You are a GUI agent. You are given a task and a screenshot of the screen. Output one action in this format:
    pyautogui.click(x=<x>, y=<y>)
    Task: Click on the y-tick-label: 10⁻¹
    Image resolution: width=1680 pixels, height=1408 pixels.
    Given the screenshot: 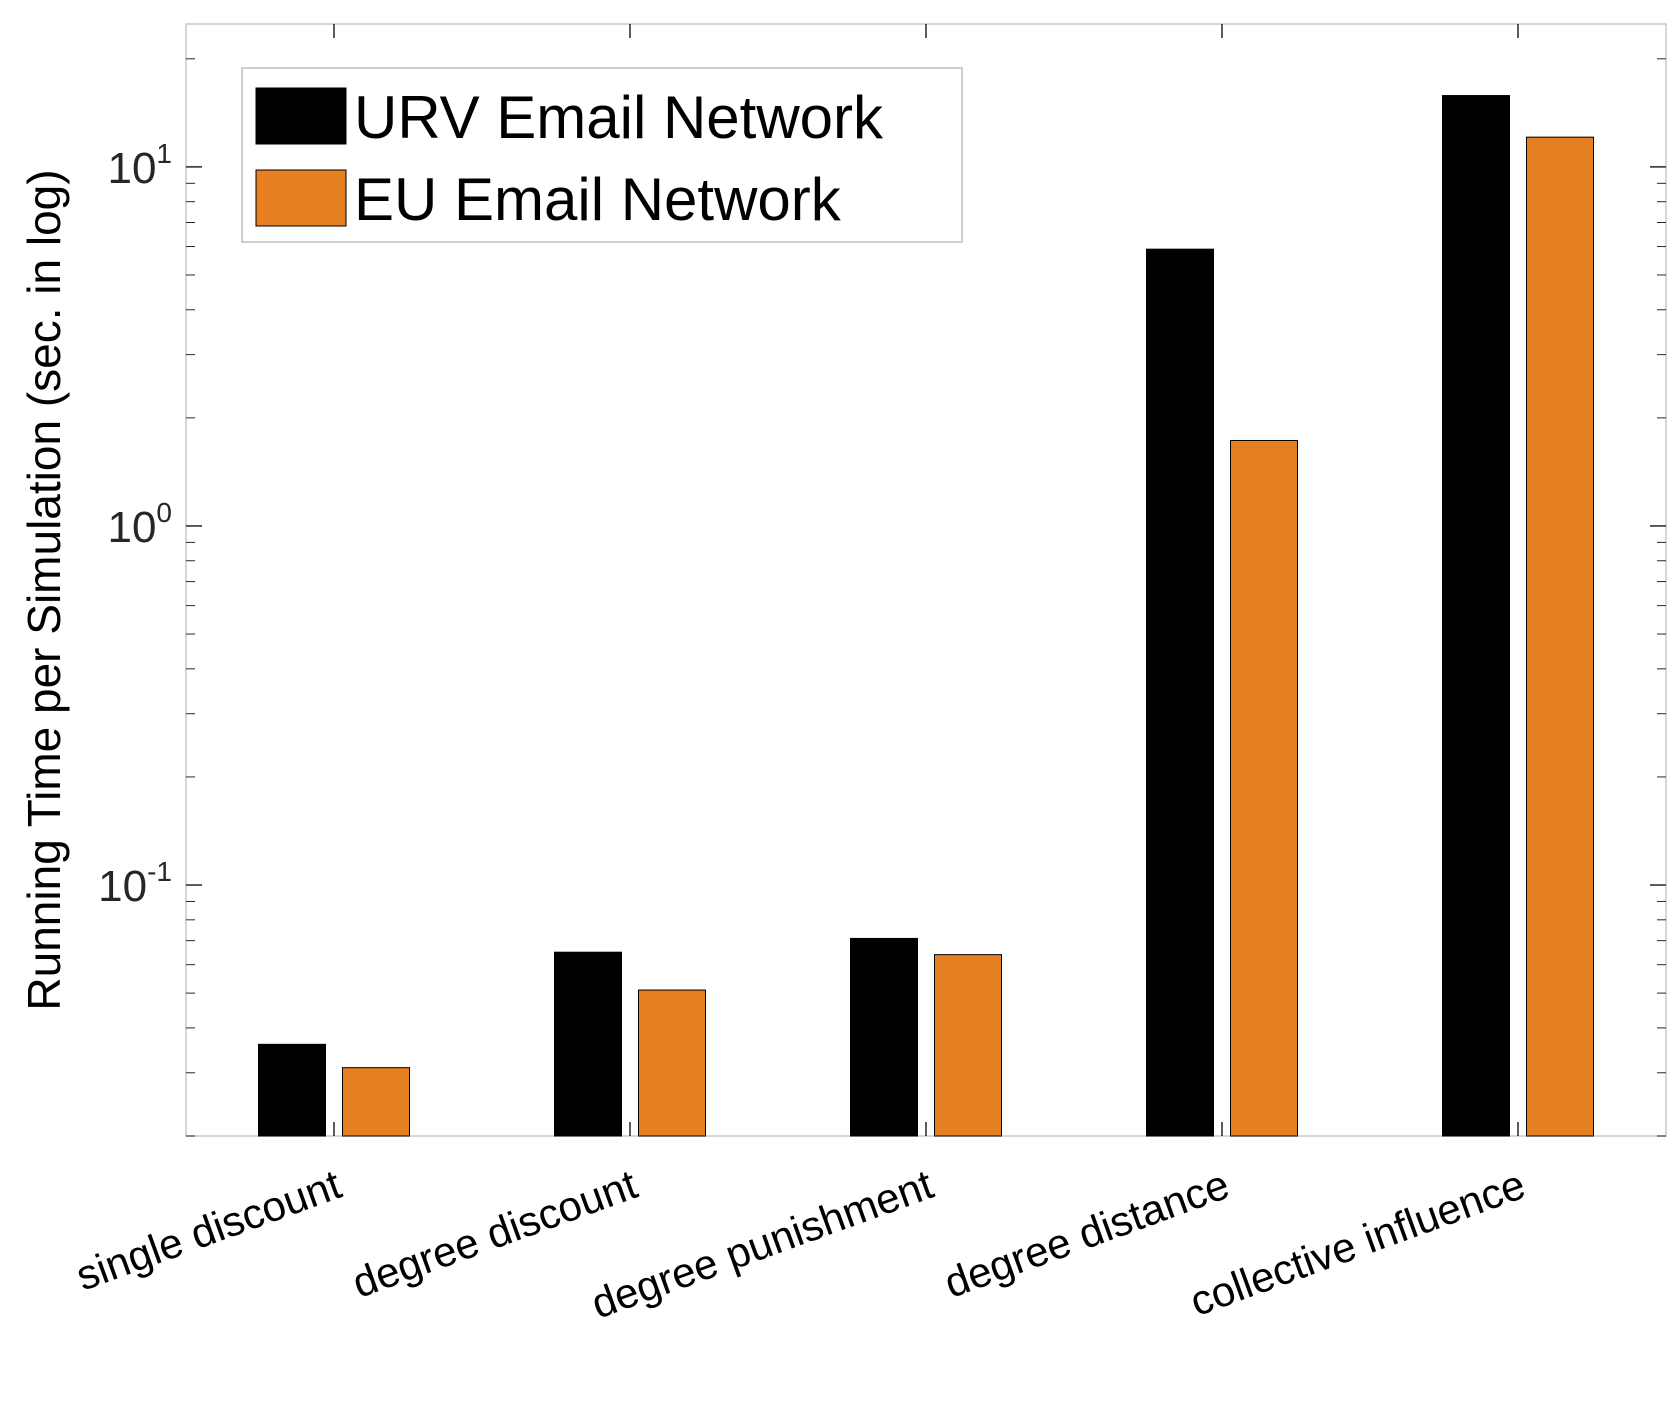 What is the action you would take?
    pyautogui.click(x=135, y=883)
    